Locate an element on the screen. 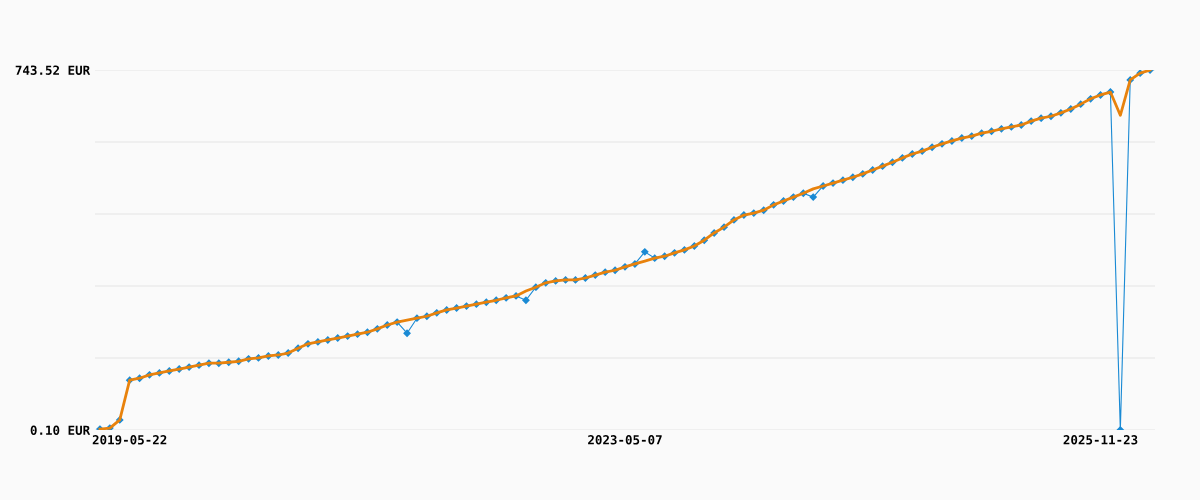 The height and width of the screenshot is (500, 1200). x-tick-label: 2023-05-07 is located at coordinates (625, 440).